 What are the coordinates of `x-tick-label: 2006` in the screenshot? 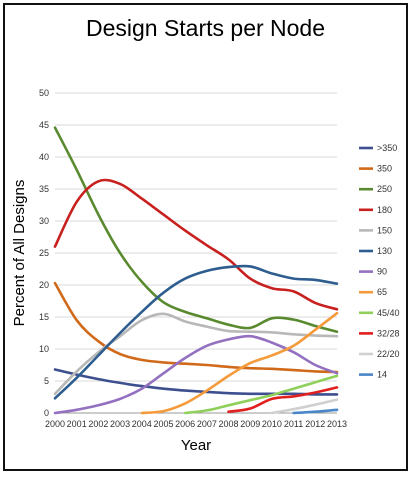 It's located at (185, 424).